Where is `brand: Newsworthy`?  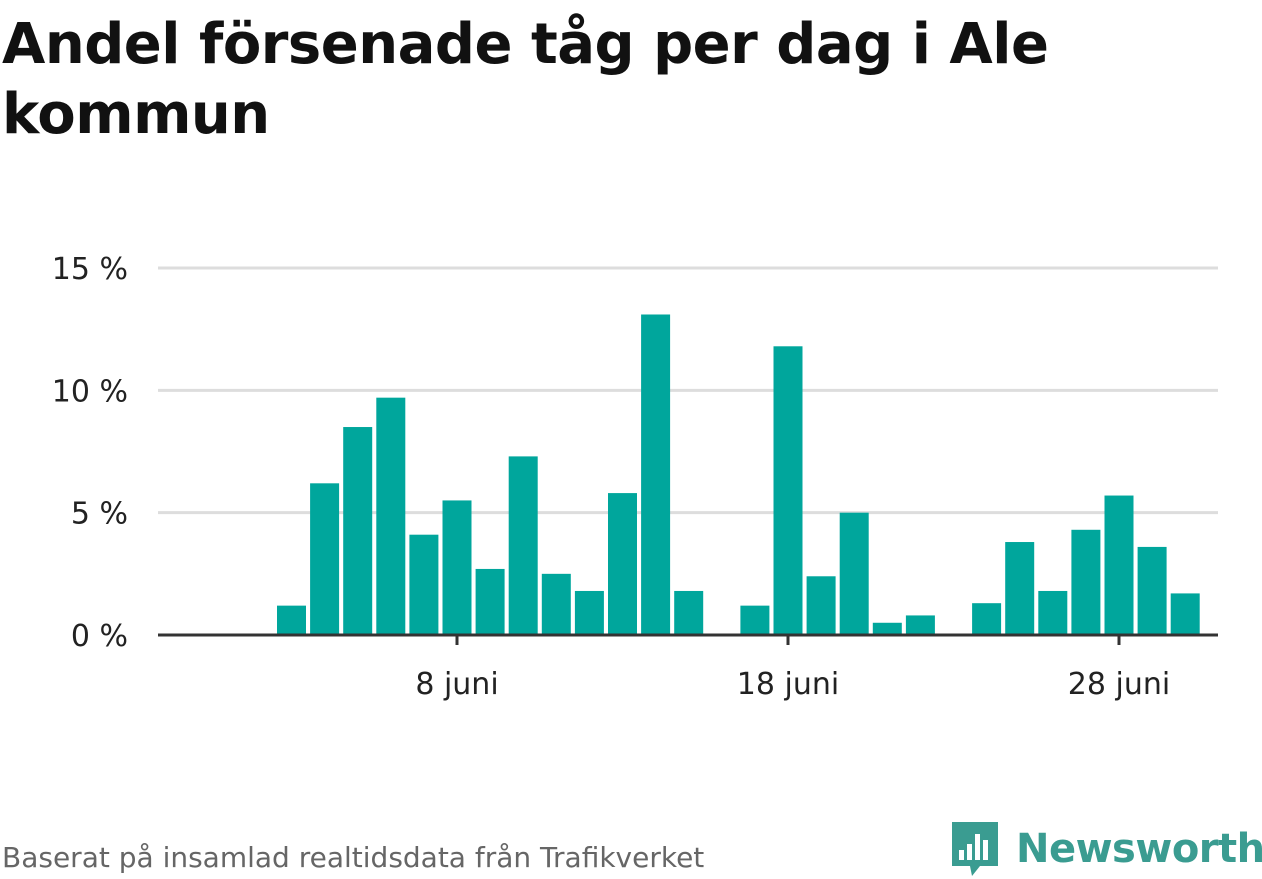
brand: Newsworthy is located at coordinates (1106, 848).